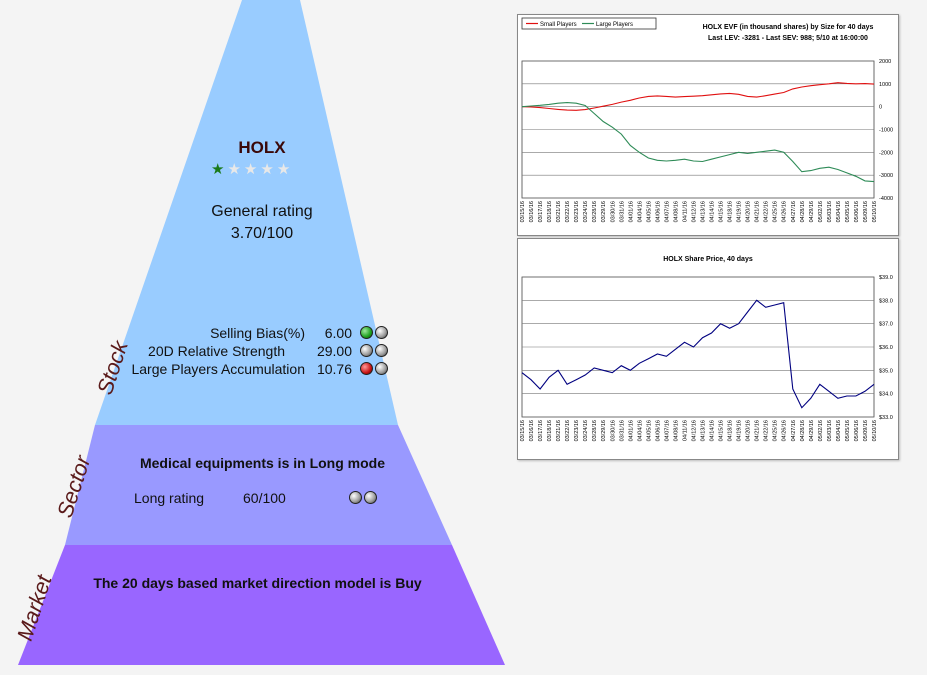  Describe the element at coordinates (722, 211) in the screenshot. I see `x-tick-label: 04/15/16` at that location.